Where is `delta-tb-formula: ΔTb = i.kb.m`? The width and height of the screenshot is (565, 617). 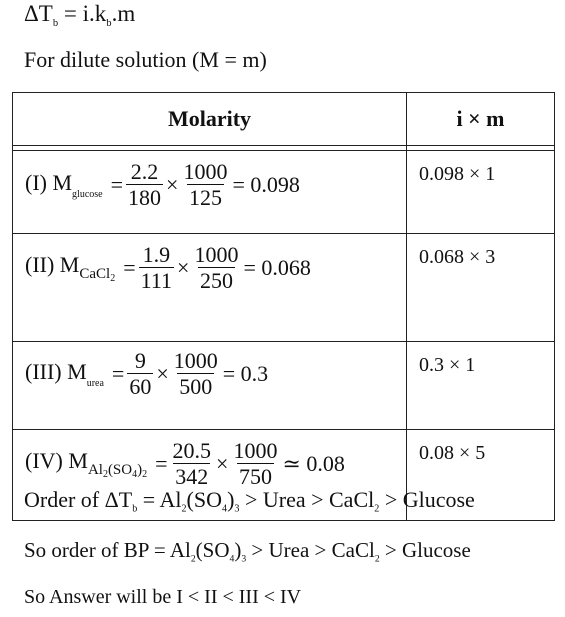
delta-tb-formula: ΔTb = i.kb.m is located at coordinates (80, 15).